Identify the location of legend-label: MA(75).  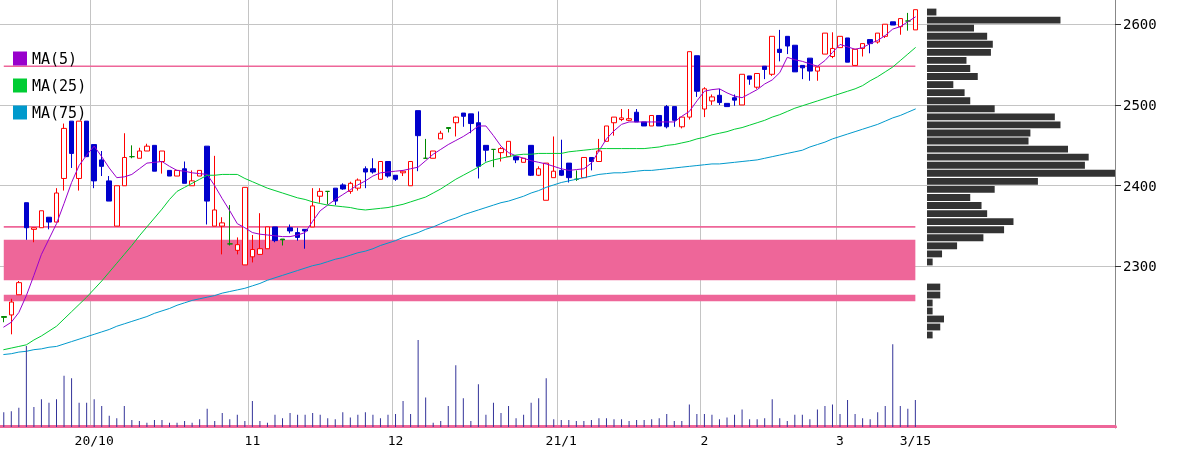
(59, 112).